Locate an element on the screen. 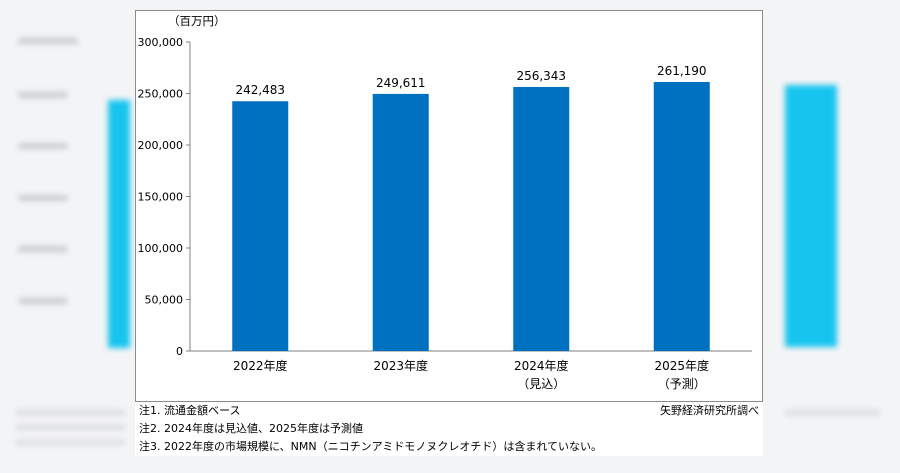  x-tick-sublabel: （予測） is located at coordinates (682, 384).